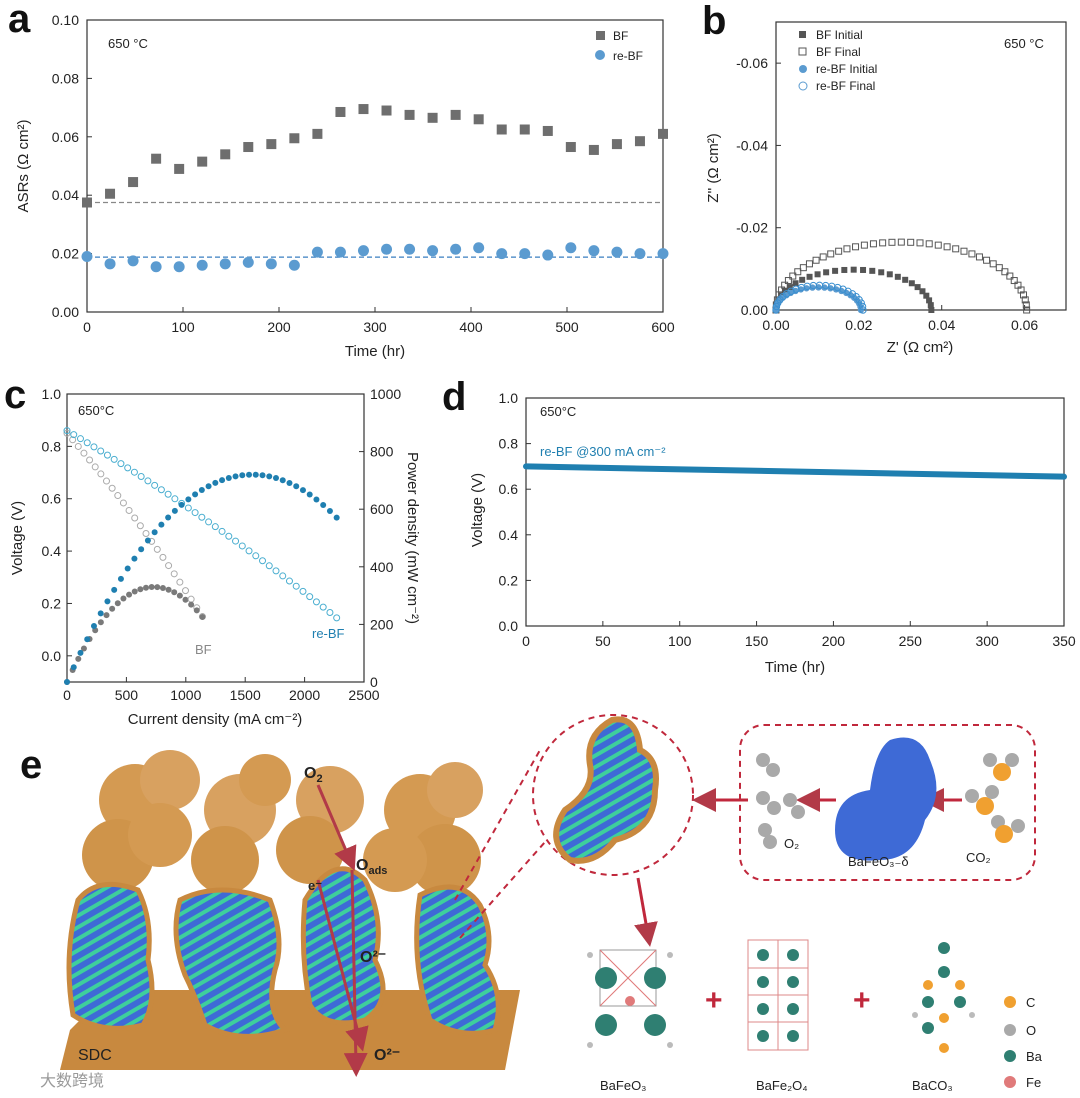 The width and height of the screenshot is (1080, 1098). Describe the element at coordinates (95, 1055) in the screenshot. I see `sdc-label: SDC` at that location.